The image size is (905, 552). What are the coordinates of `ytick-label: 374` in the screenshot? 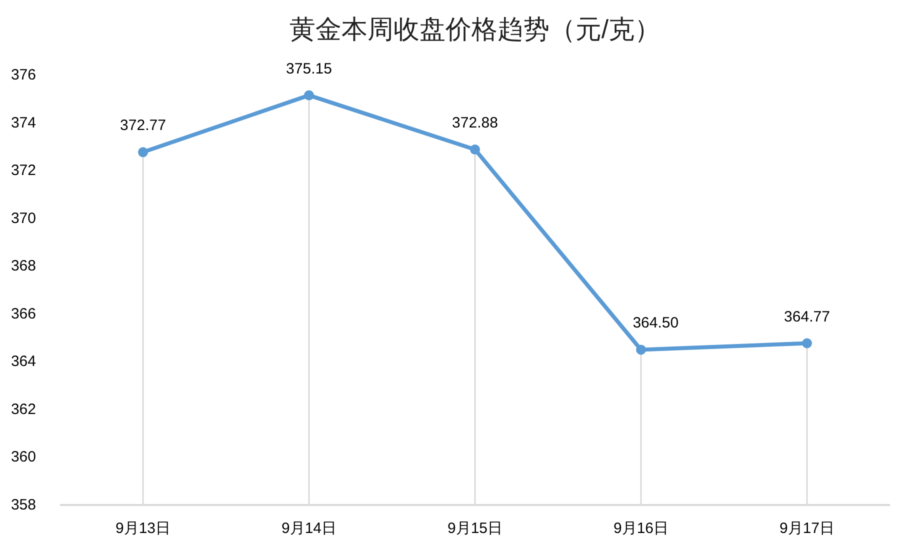 It's located at (23, 123).